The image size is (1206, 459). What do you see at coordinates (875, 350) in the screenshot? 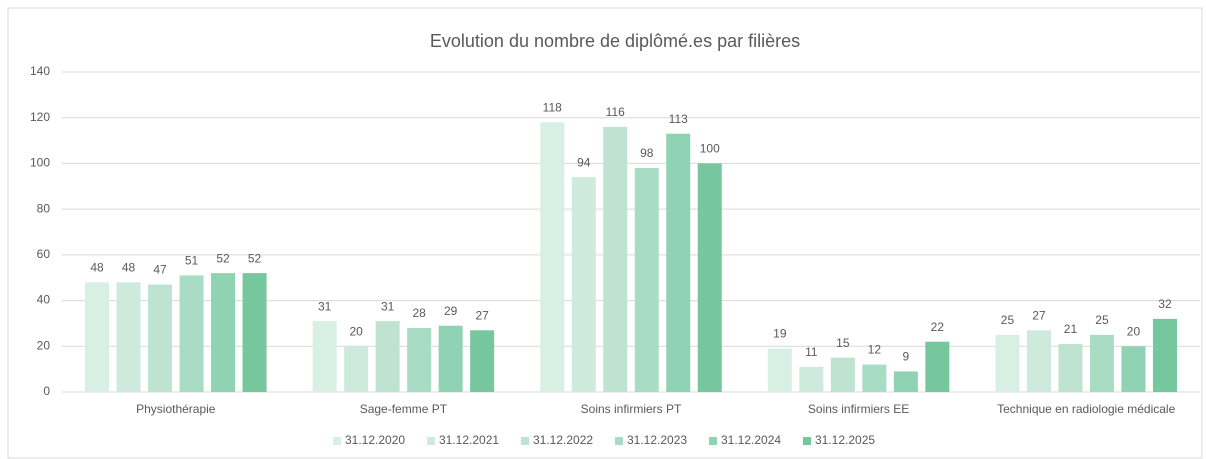
I see `data-label: 12` at bounding box center [875, 350].